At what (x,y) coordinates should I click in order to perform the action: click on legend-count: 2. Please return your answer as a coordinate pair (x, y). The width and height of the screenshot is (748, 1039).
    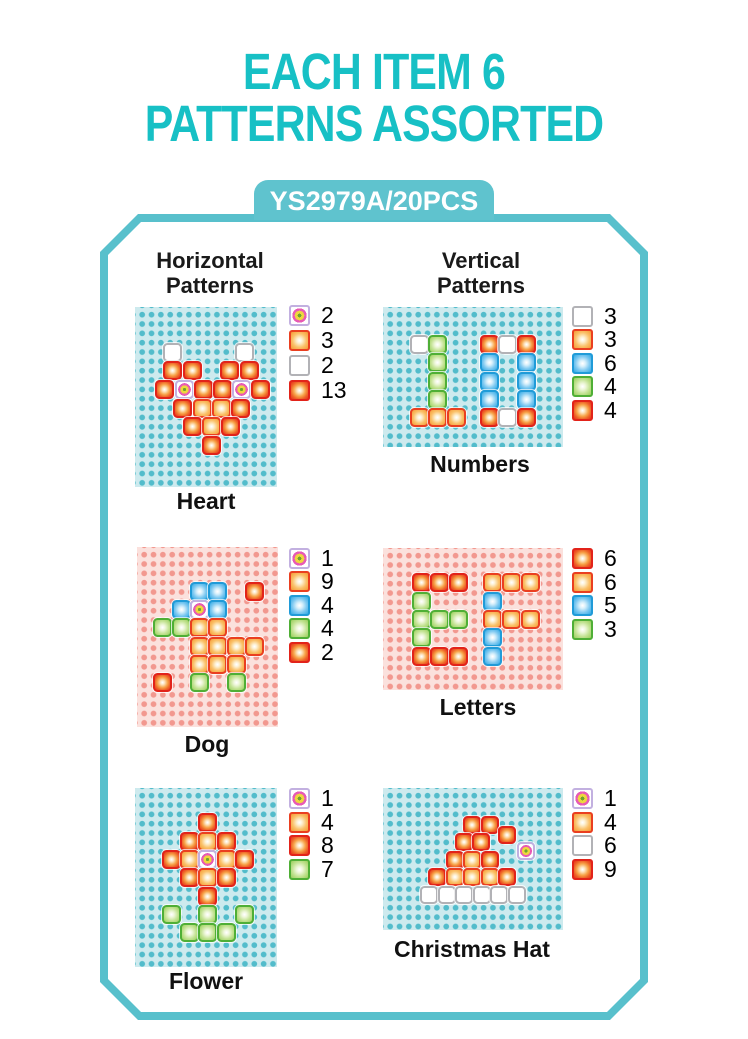
    Looking at the image, I should click on (327, 651).